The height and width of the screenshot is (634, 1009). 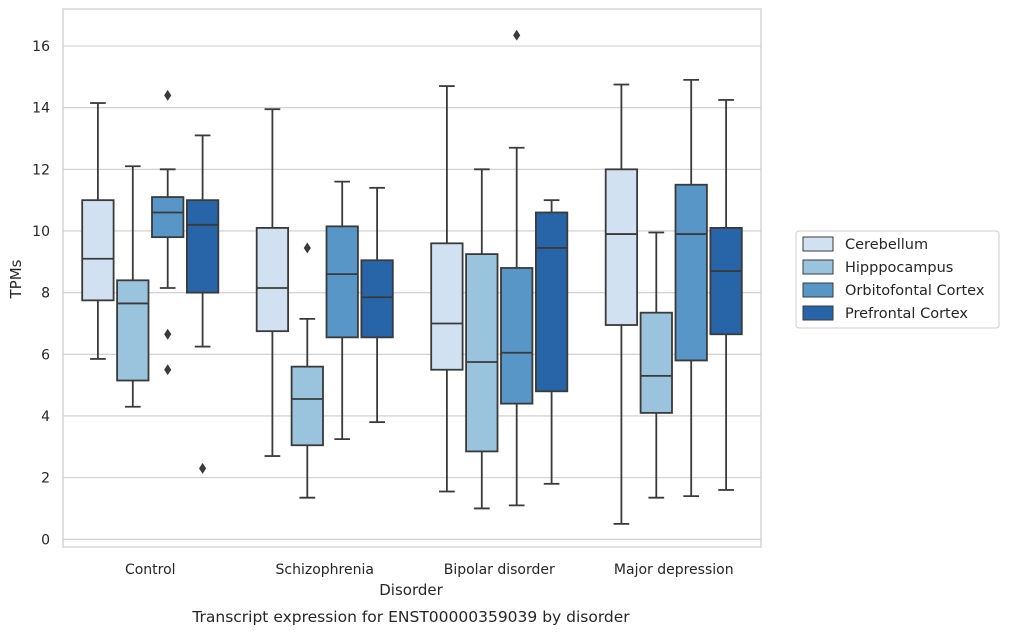 I want to click on y-tick-label: 8, so click(x=45, y=294).